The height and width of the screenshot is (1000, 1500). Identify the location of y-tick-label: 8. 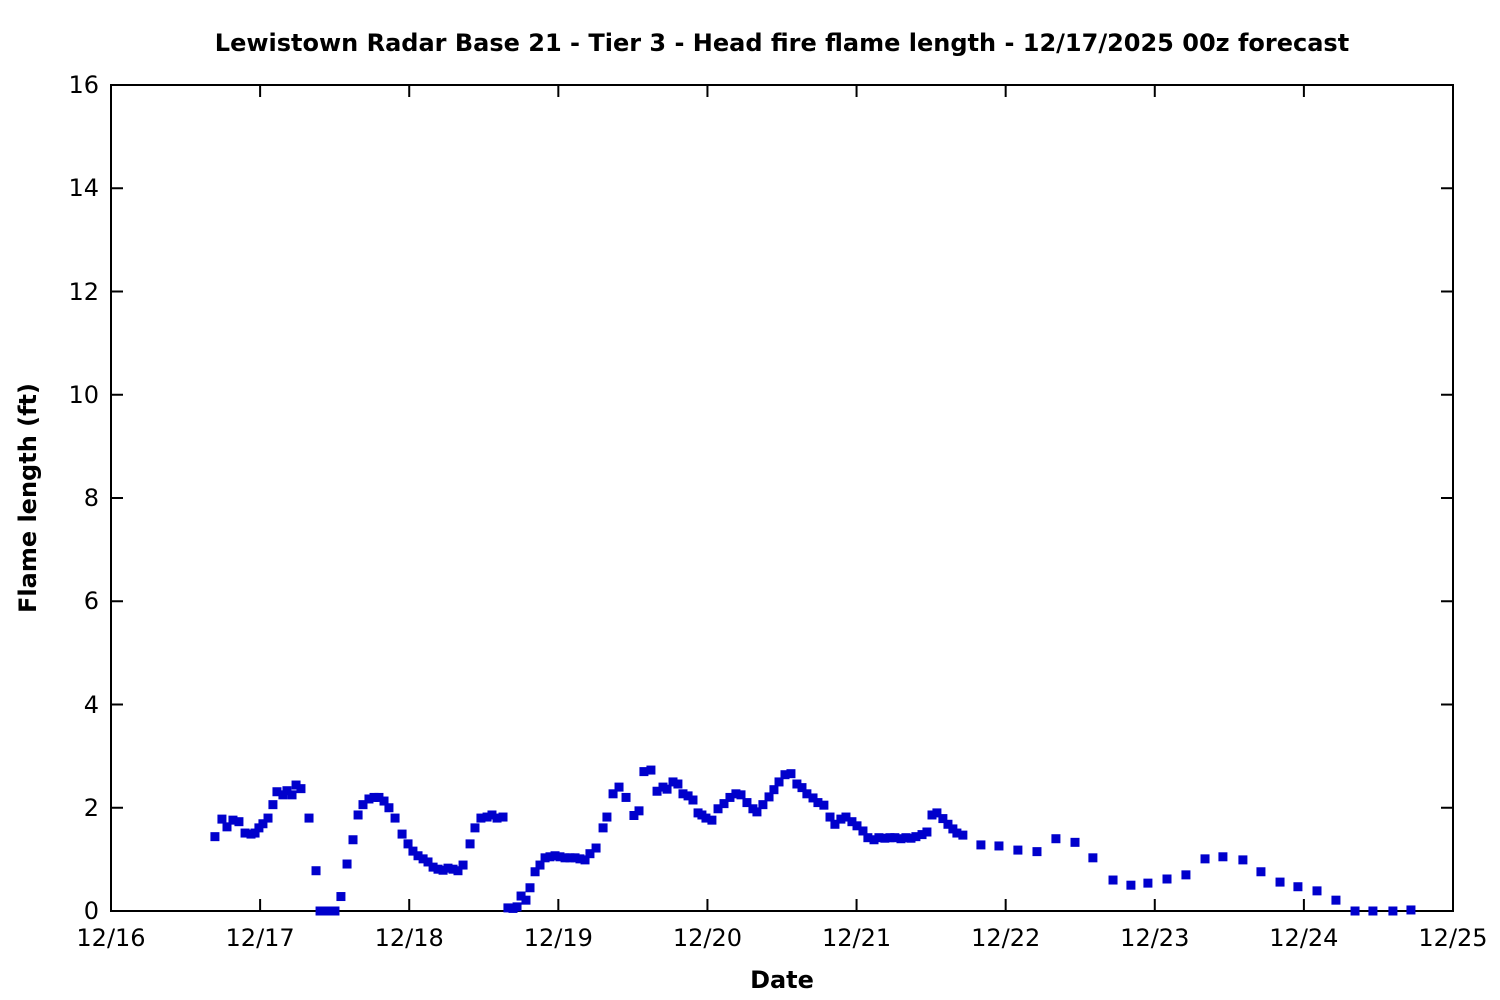
(91, 498).